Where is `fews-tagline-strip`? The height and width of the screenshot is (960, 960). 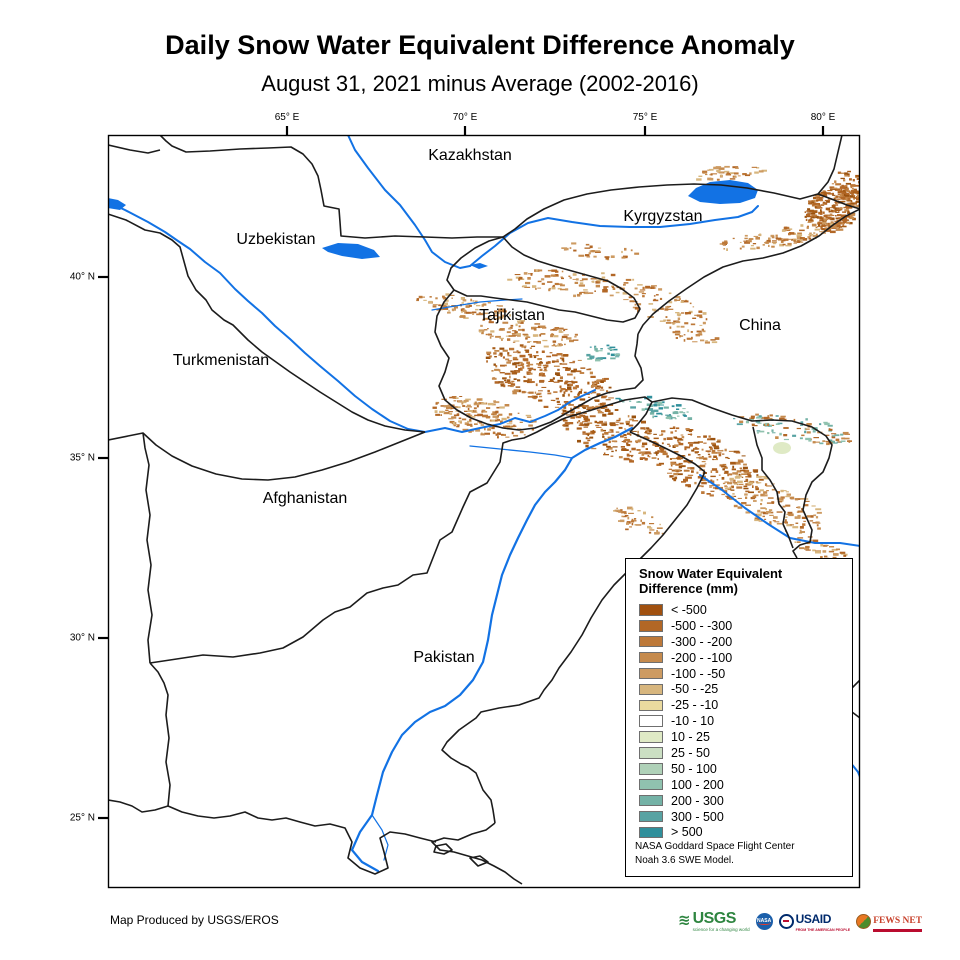 fews-tagline-strip is located at coordinates (898, 930).